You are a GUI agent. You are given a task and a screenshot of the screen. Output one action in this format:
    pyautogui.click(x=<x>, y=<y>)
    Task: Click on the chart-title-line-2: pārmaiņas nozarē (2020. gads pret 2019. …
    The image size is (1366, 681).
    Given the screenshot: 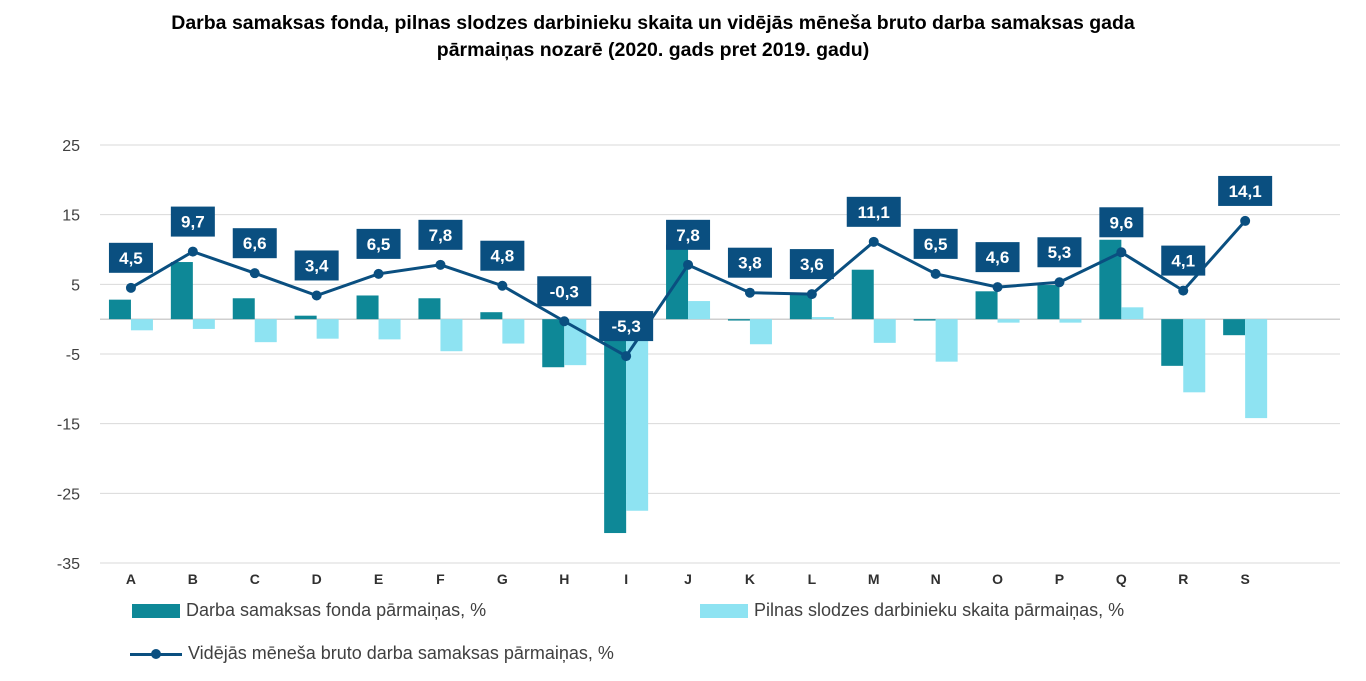 What is the action you would take?
    pyautogui.click(x=653, y=50)
    